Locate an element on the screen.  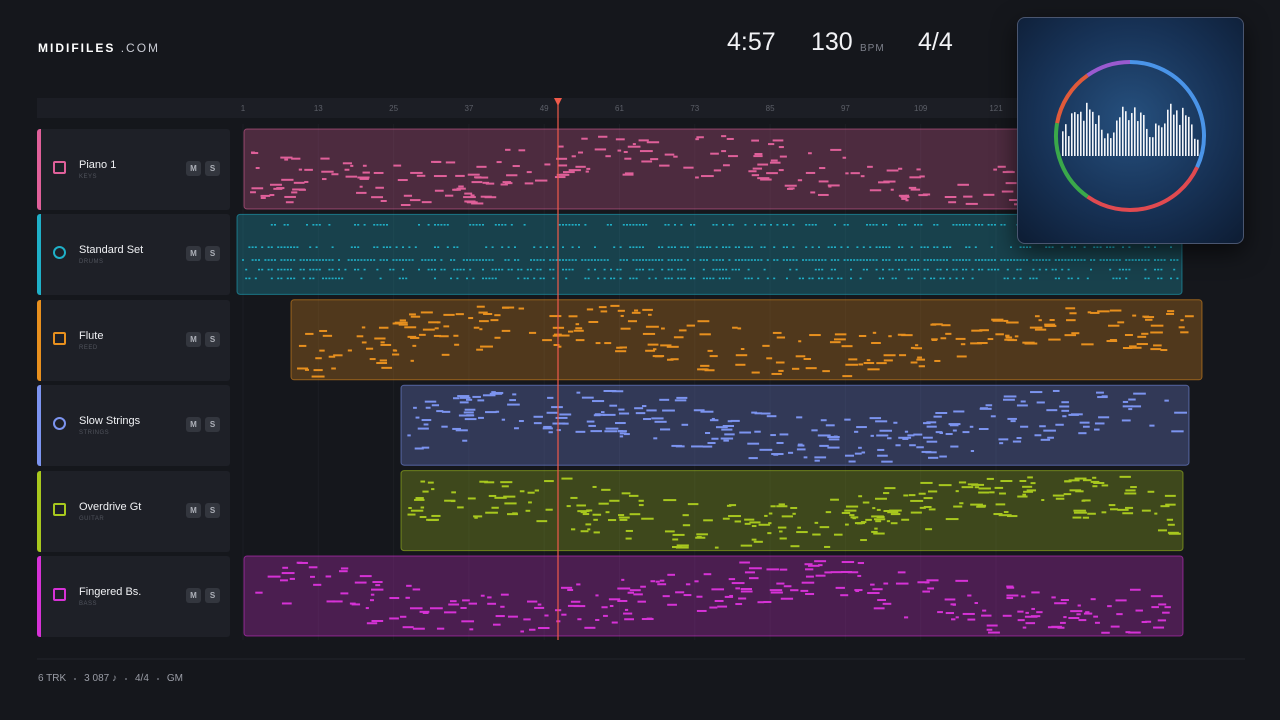
playhead-handle is located at coordinates (558, 102).